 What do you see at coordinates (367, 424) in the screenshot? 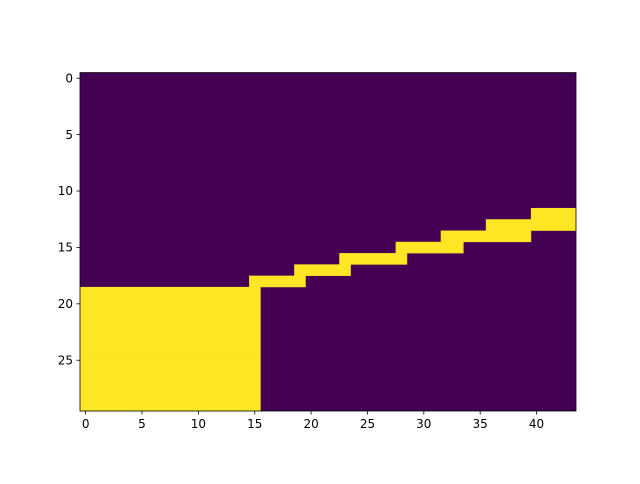
I see `x-tick-label: 25` at bounding box center [367, 424].